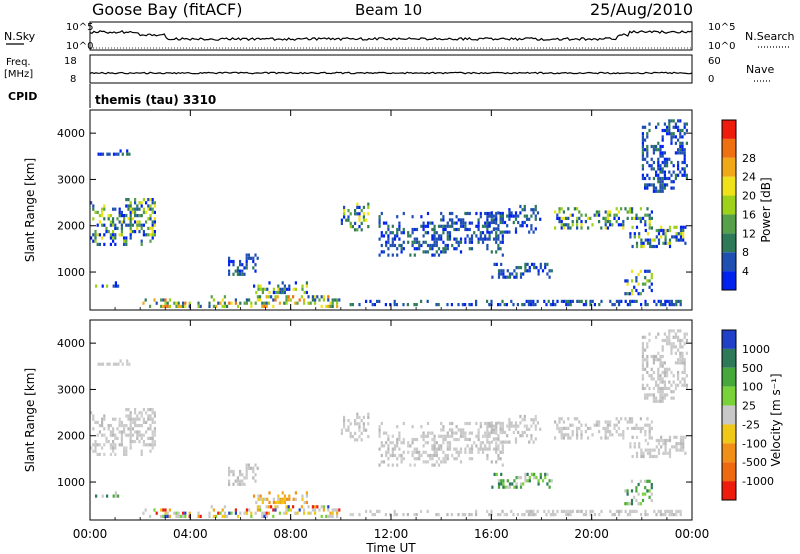 The image size is (800, 554). I want to click on x-tick-label: 08:00, so click(290, 534).